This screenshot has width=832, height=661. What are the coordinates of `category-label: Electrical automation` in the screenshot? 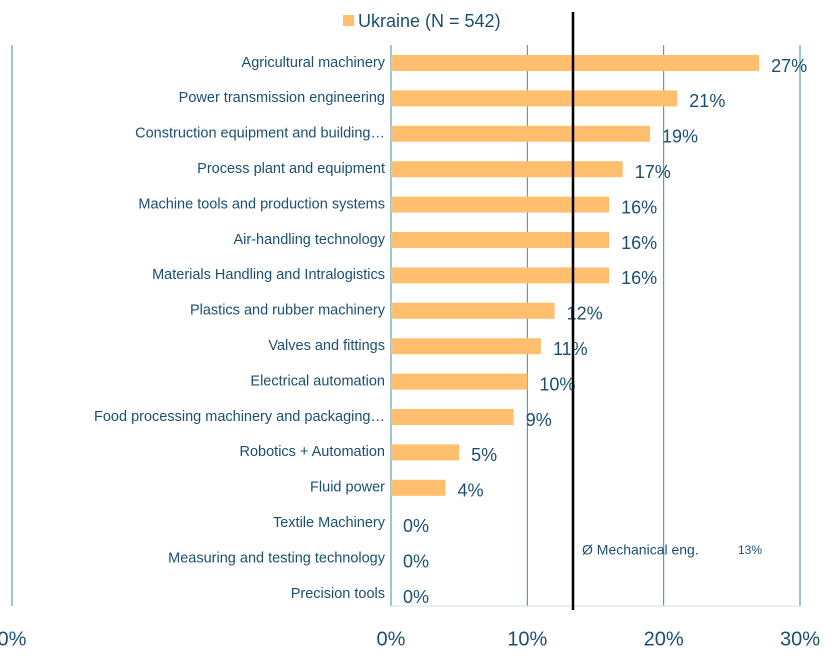 It's located at (317, 381).